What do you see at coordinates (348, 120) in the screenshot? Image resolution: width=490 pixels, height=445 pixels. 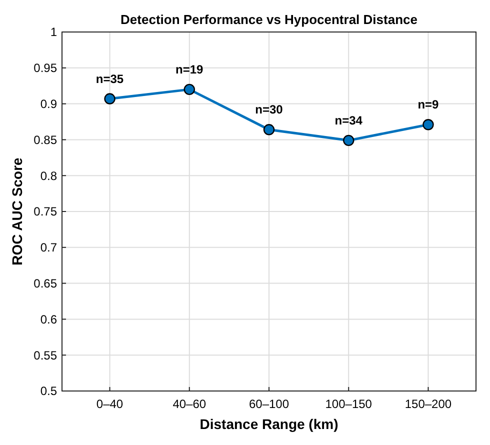 I see `annotation: n=34` at bounding box center [348, 120].